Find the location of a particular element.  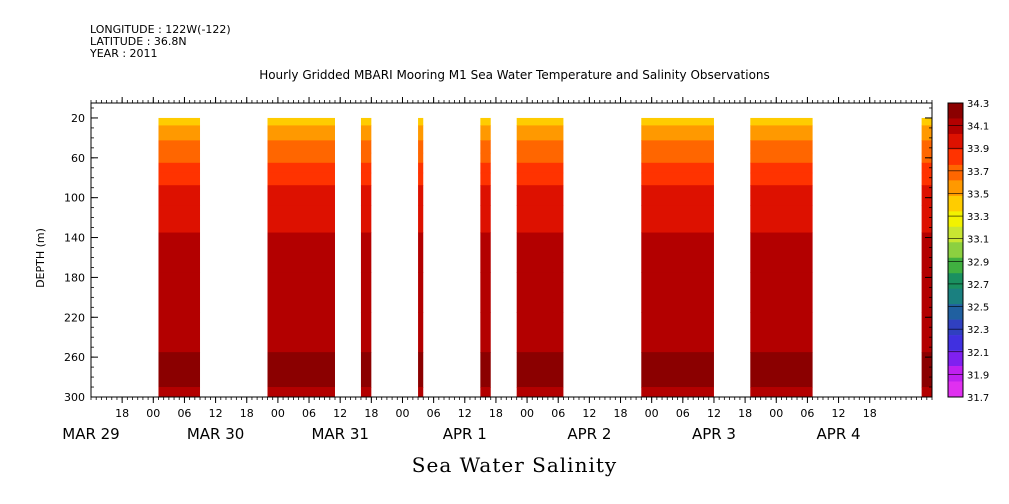

colorbar-label: 34.1 is located at coordinates (978, 127).